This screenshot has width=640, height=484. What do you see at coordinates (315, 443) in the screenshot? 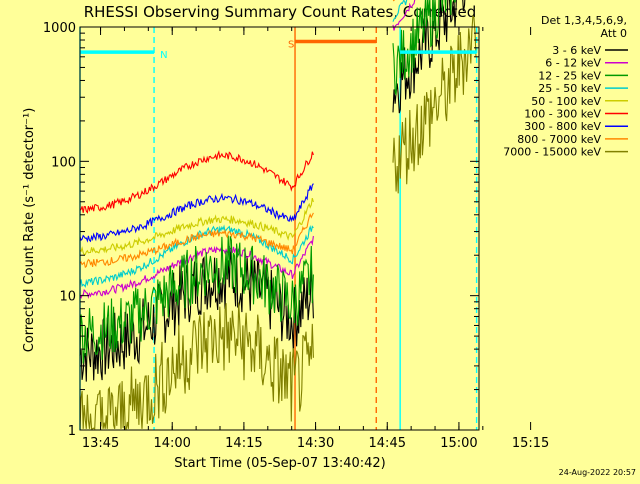
I see `x-tick-label: 14:30` at bounding box center [315, 443].